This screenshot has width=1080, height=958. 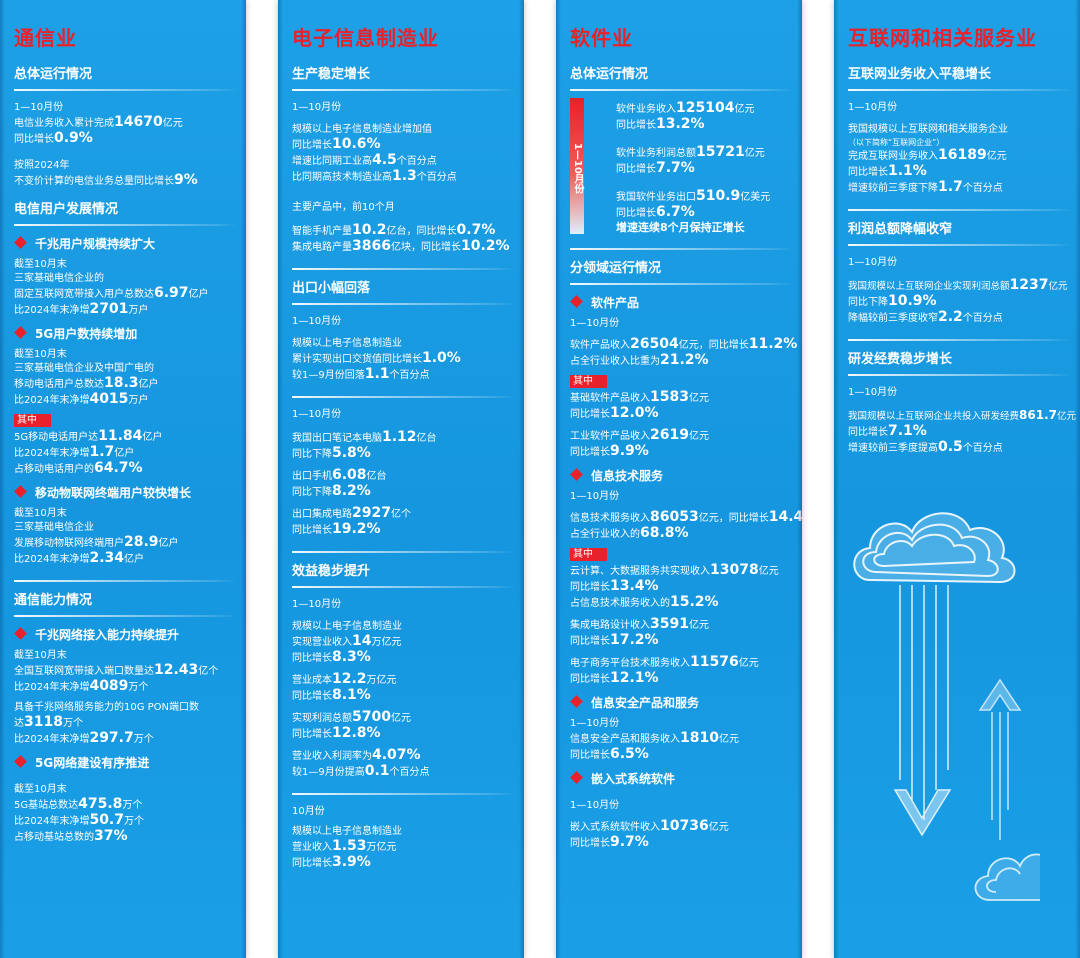 What do you see at coordinates (308, 811) in the screenshot?
I see `period-label: 10月份` at bounding box center [308, 811].